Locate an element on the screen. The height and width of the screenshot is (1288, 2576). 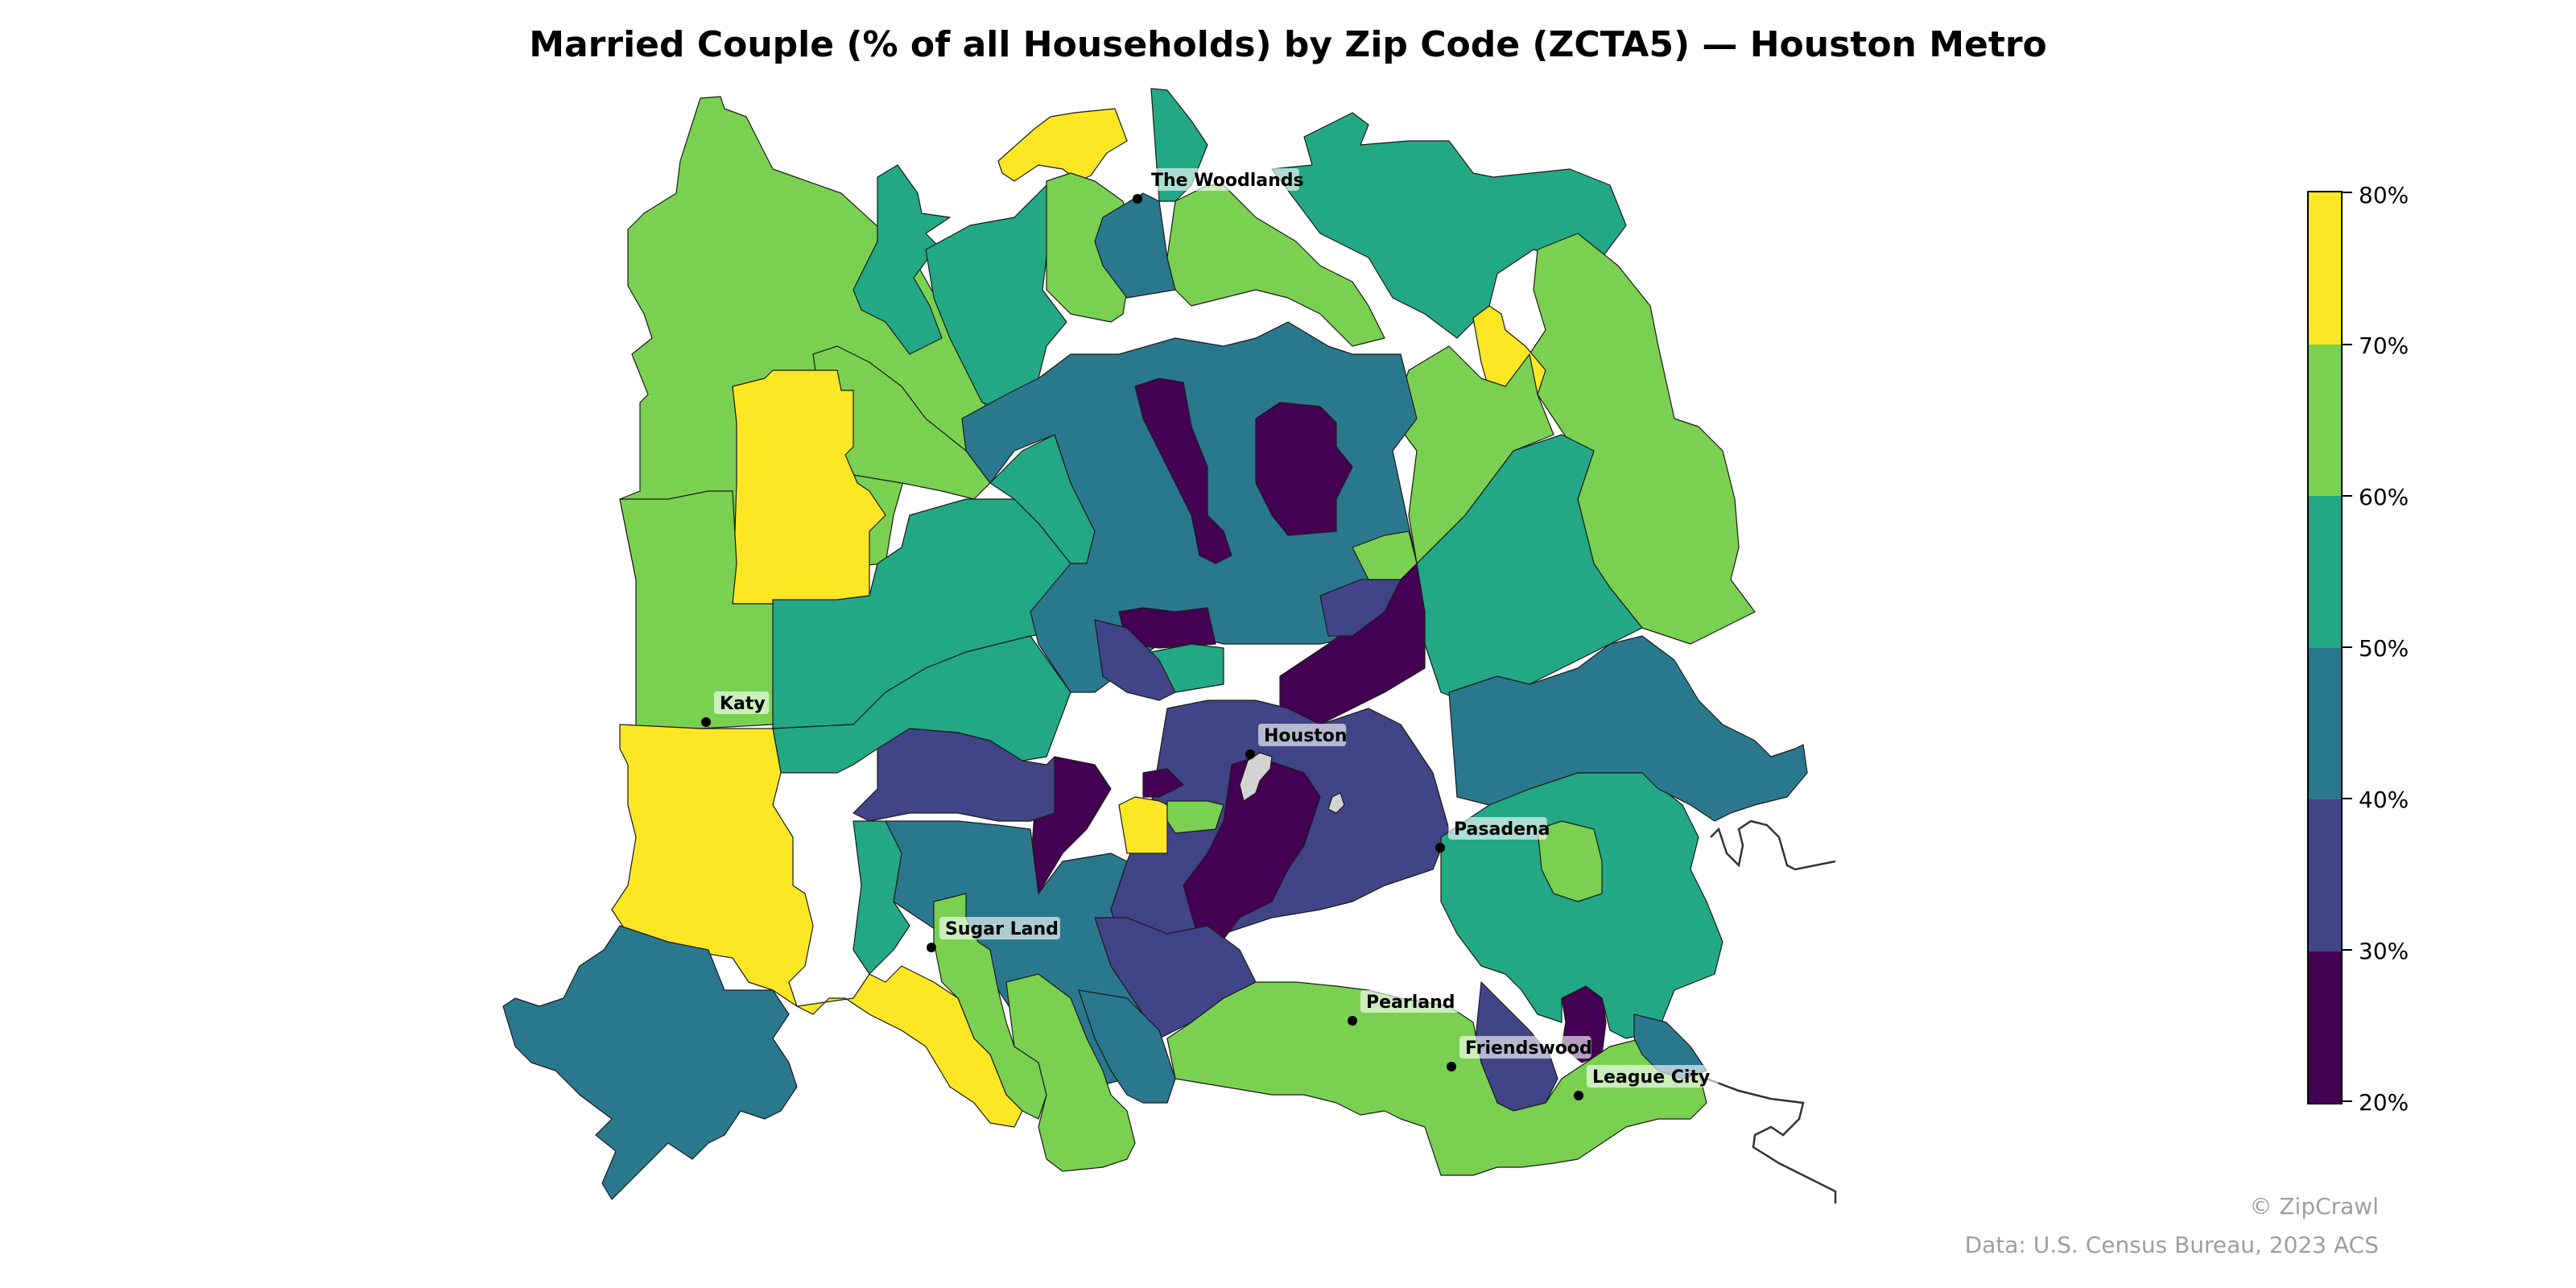
city-label: Houston is located at coordinates (1306, 736).